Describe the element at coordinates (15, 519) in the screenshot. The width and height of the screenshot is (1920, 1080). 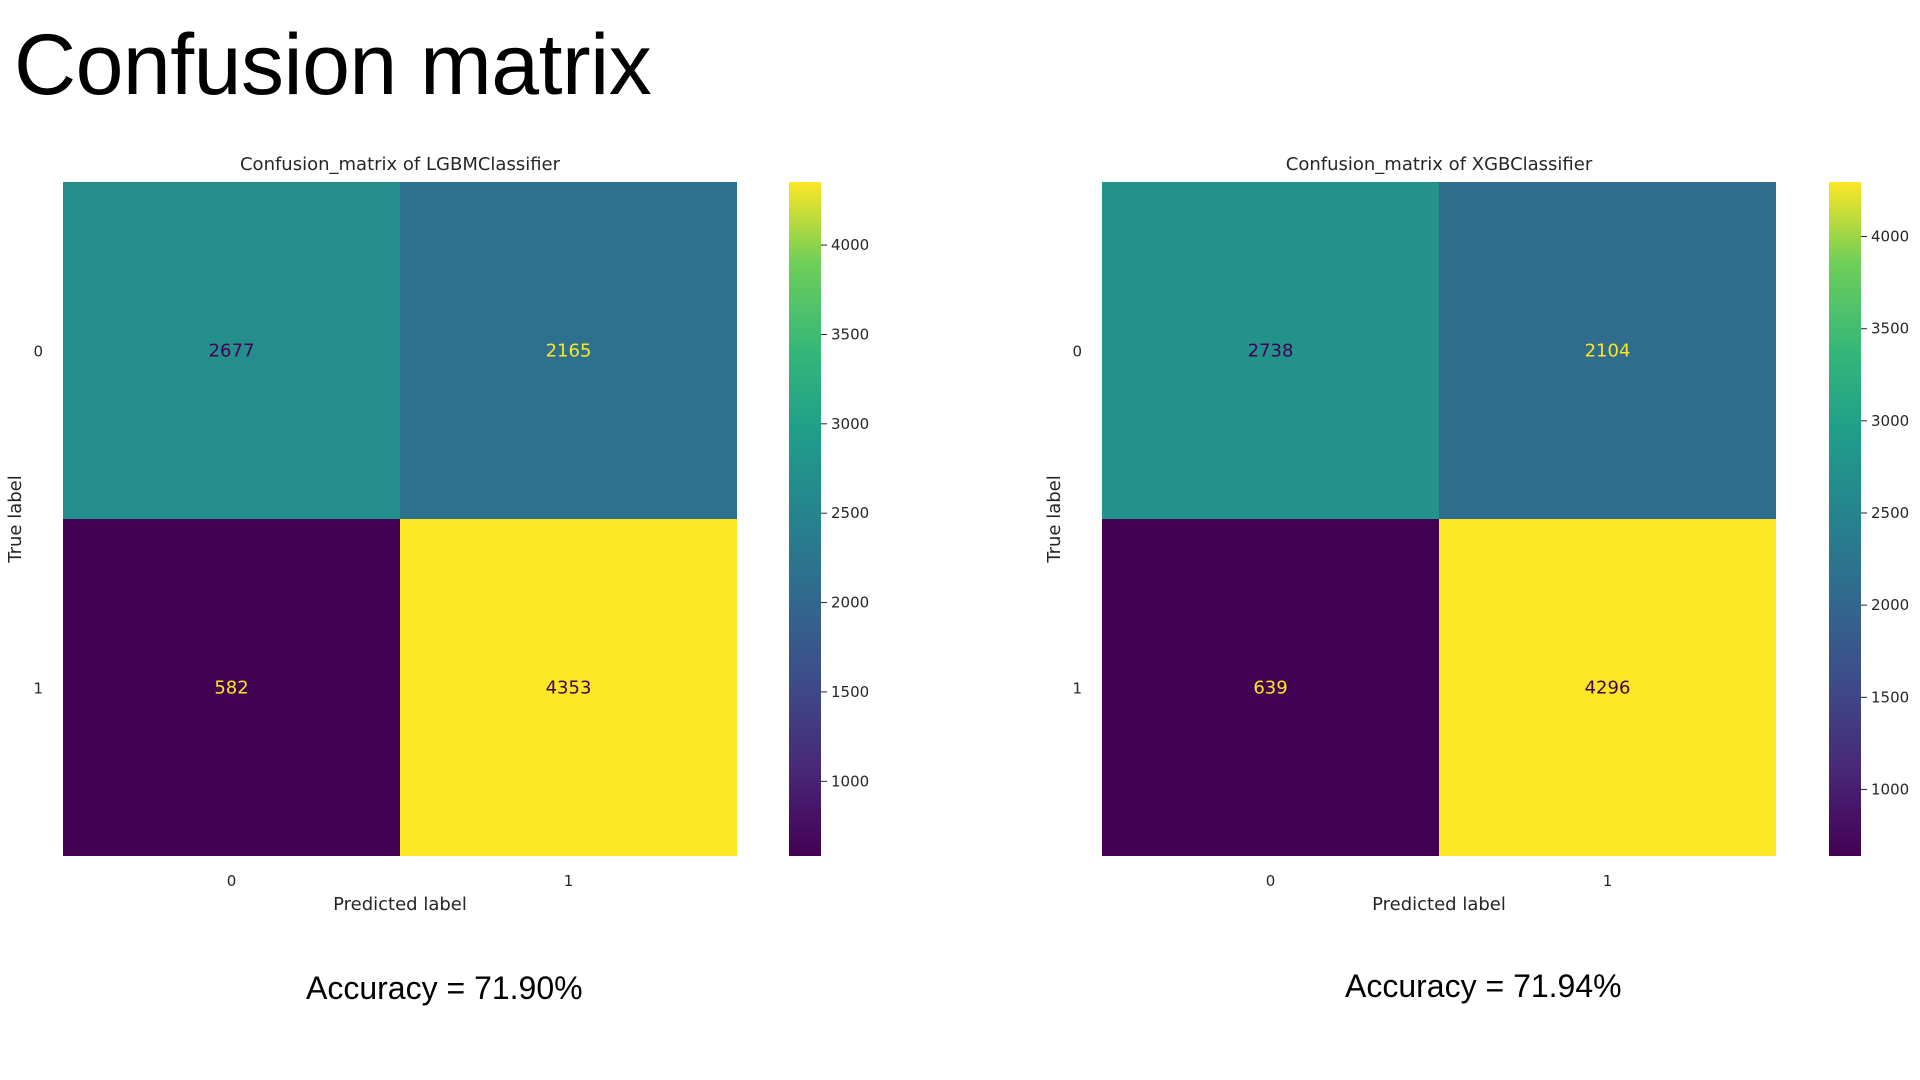
I see `y-axis-label-0: True label` at that location.